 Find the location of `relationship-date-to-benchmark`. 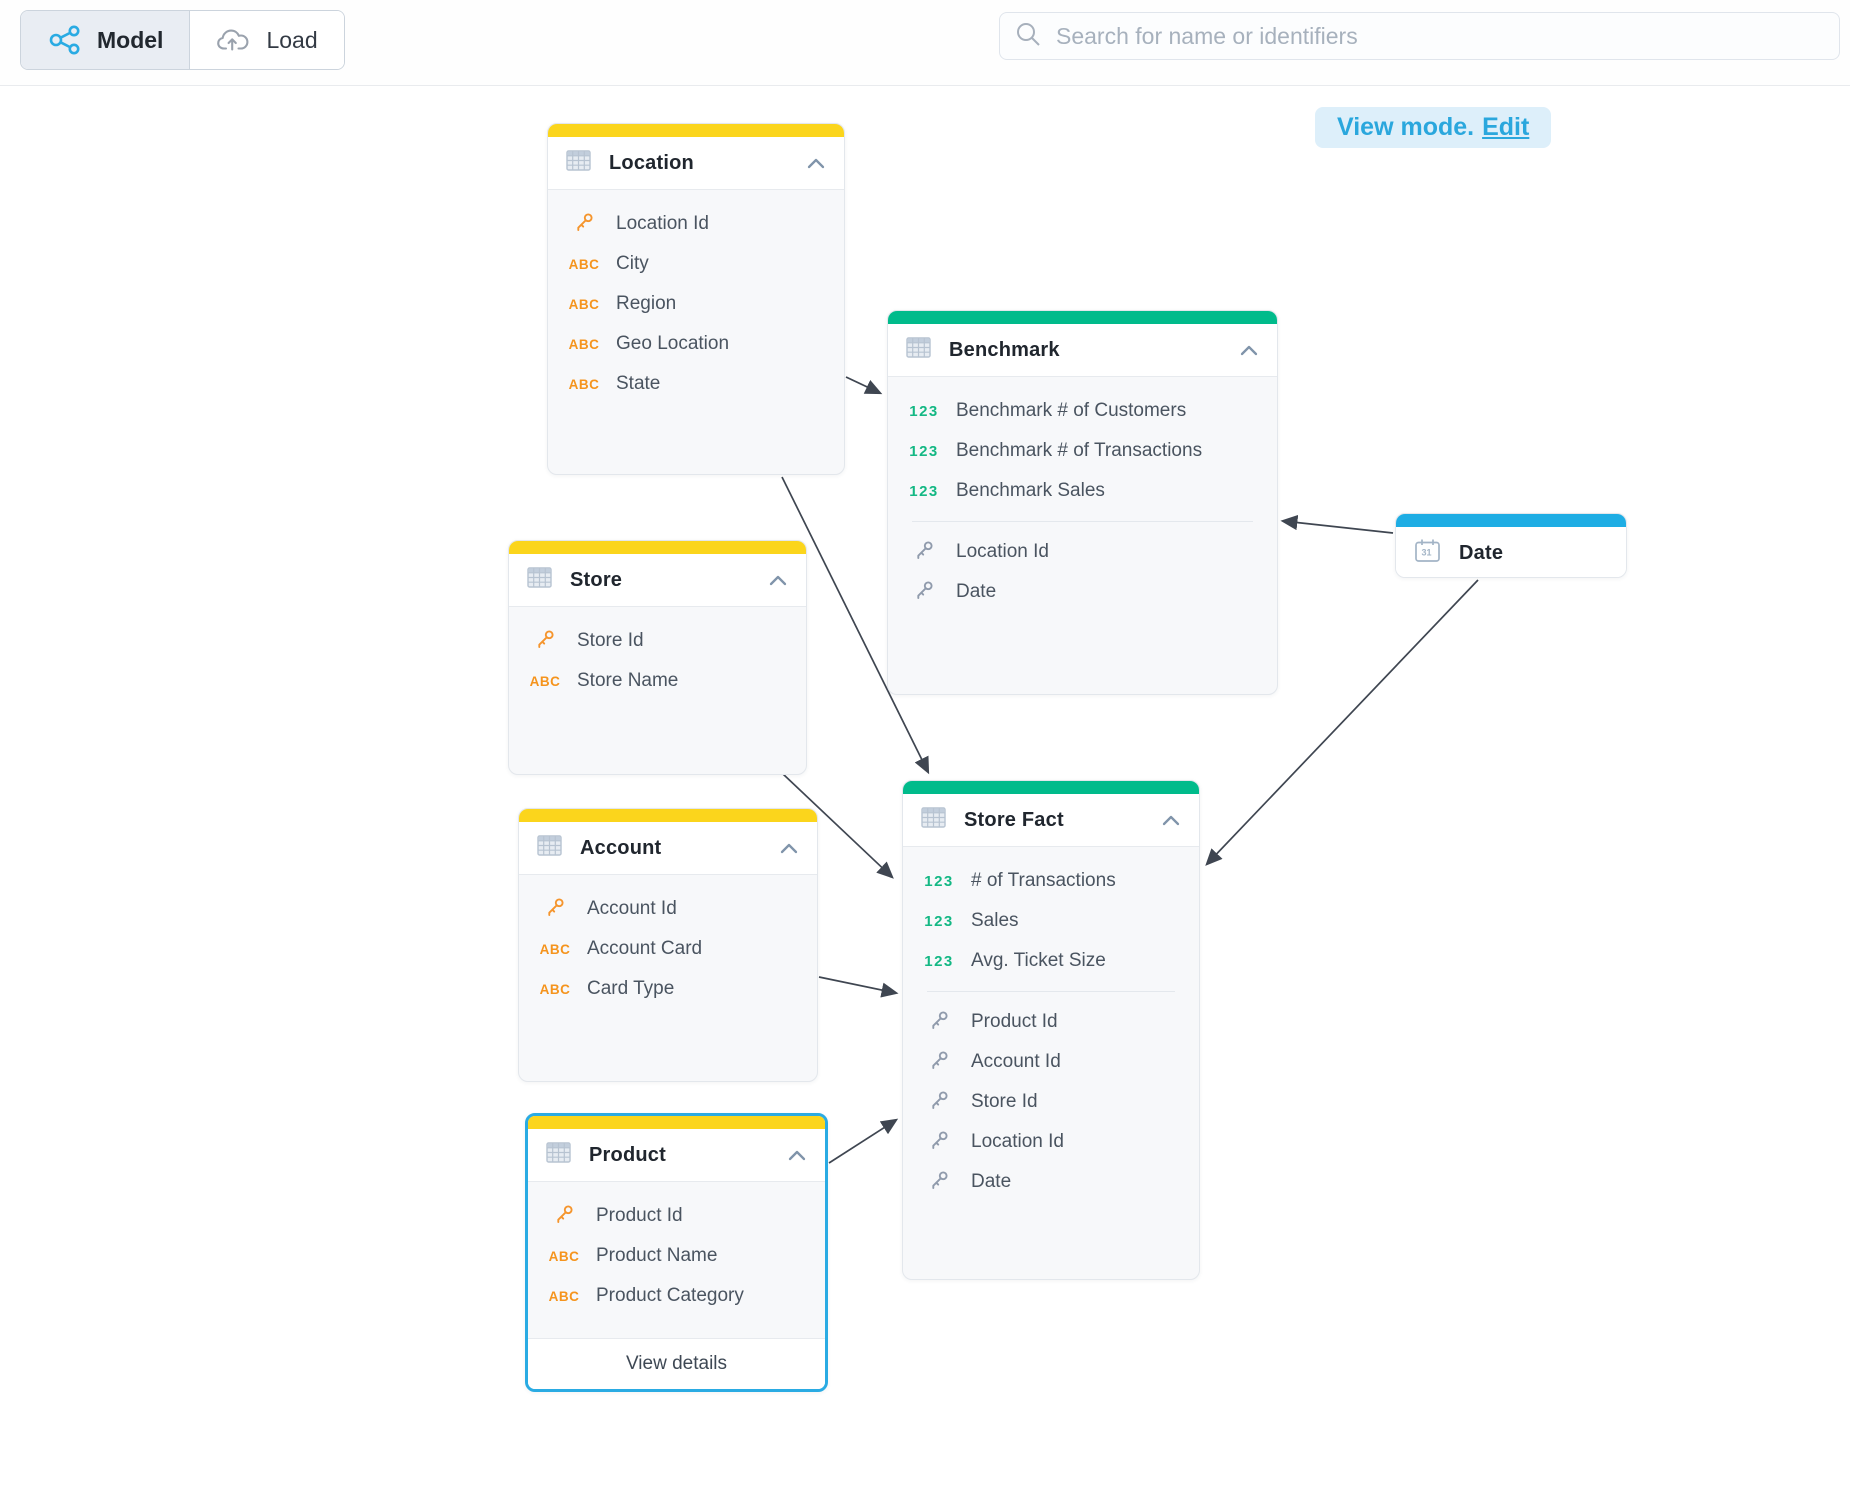

relationship-date-to-benchmark is located at coordinates (1337, 524).